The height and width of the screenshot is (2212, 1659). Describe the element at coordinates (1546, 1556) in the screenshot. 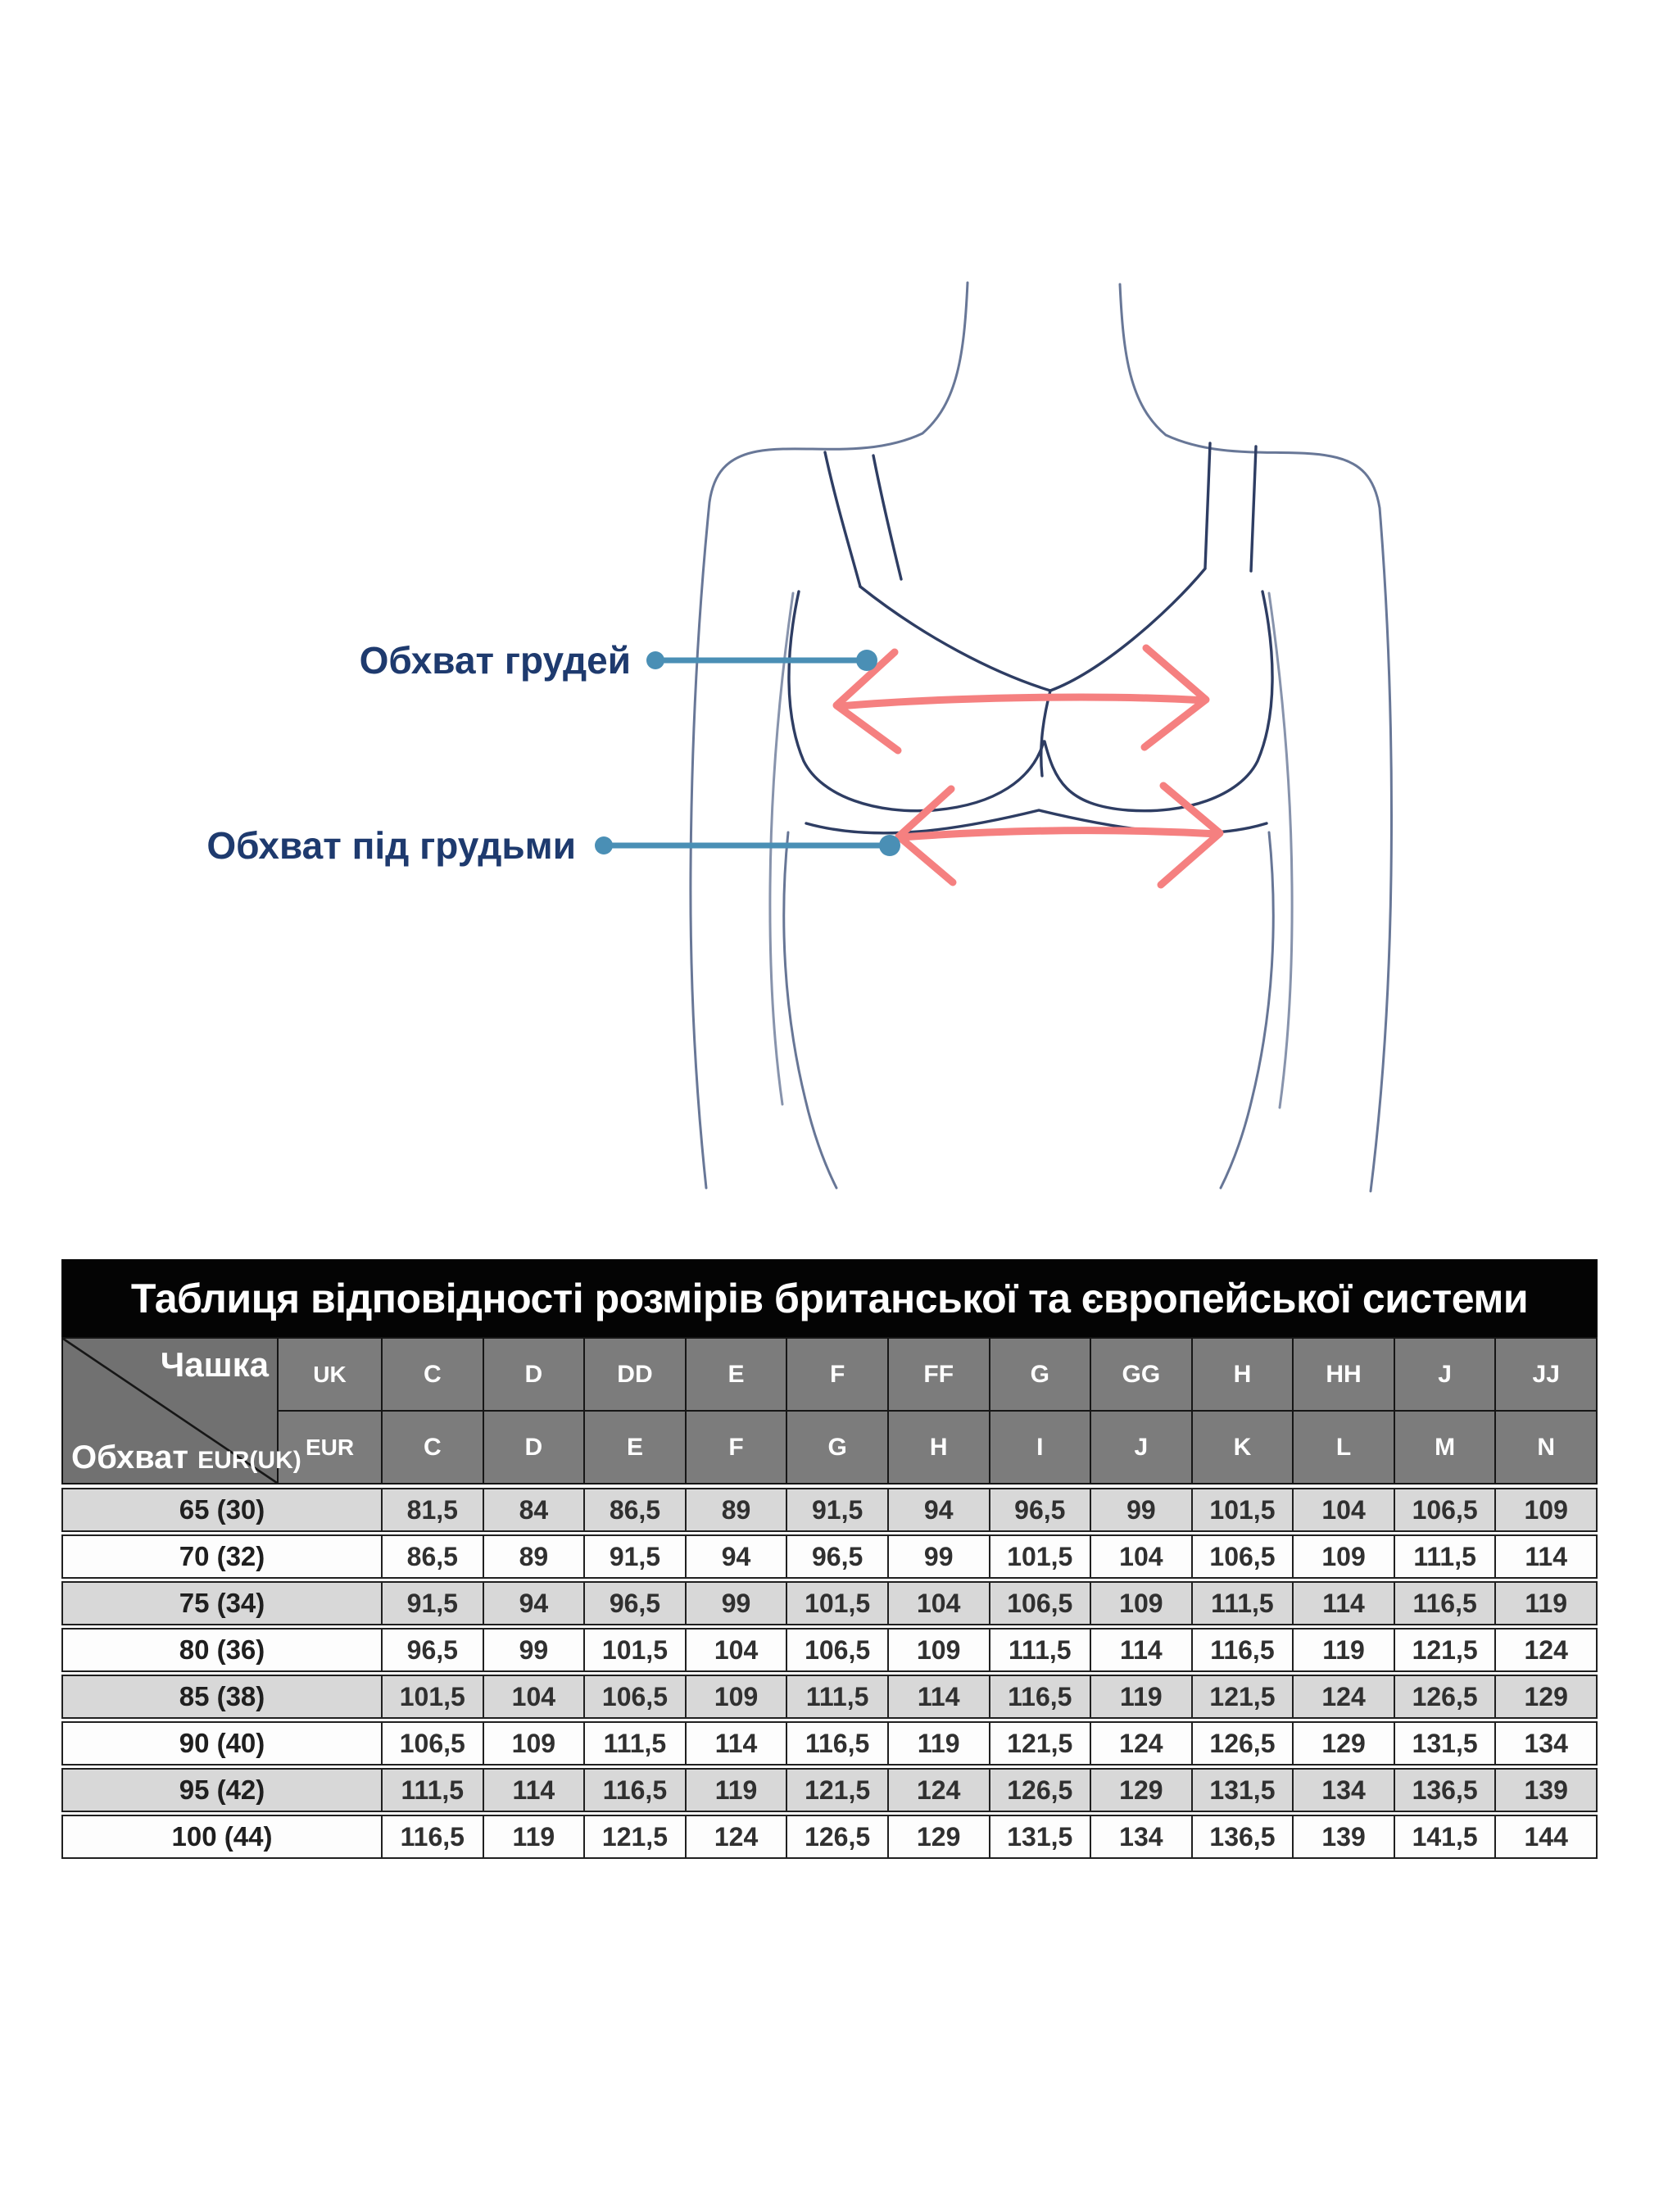

I see `size-cell: 114` at that location.